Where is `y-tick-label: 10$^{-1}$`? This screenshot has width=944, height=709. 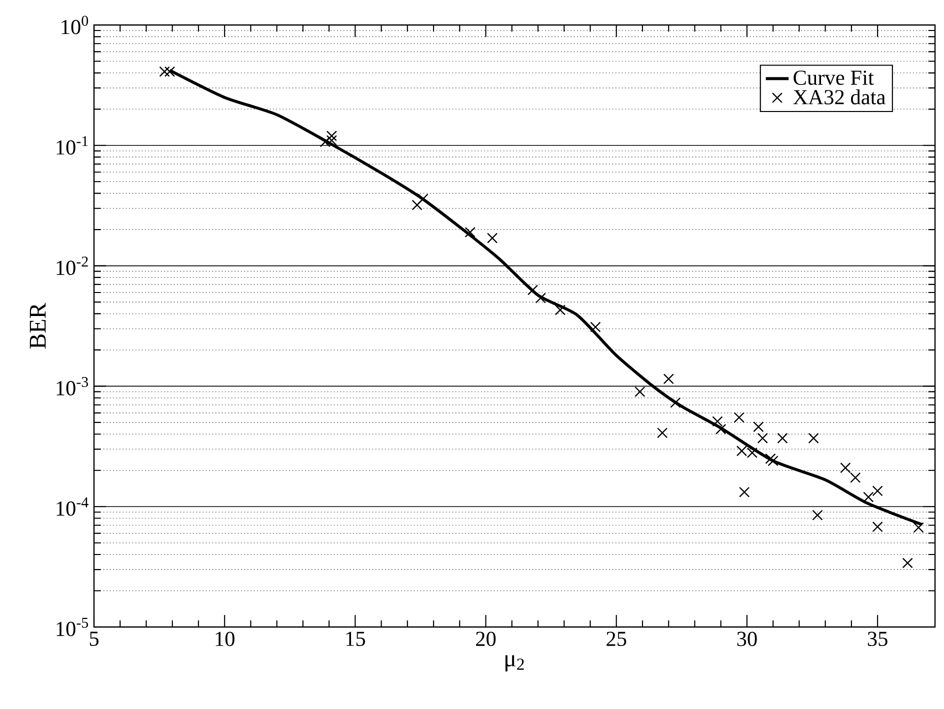 y-tick-label: 10$^{-1}$ is located at coordinates (72, 145).